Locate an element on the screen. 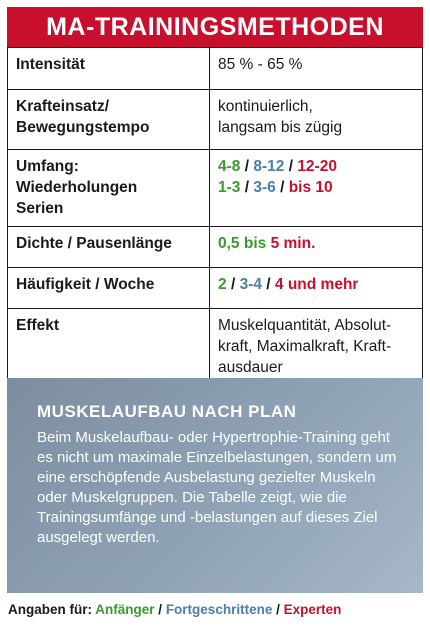 This screenshot has height=627, width=430. legend-advanced: Fortgeschrittene is located at coordinates (219, 609).